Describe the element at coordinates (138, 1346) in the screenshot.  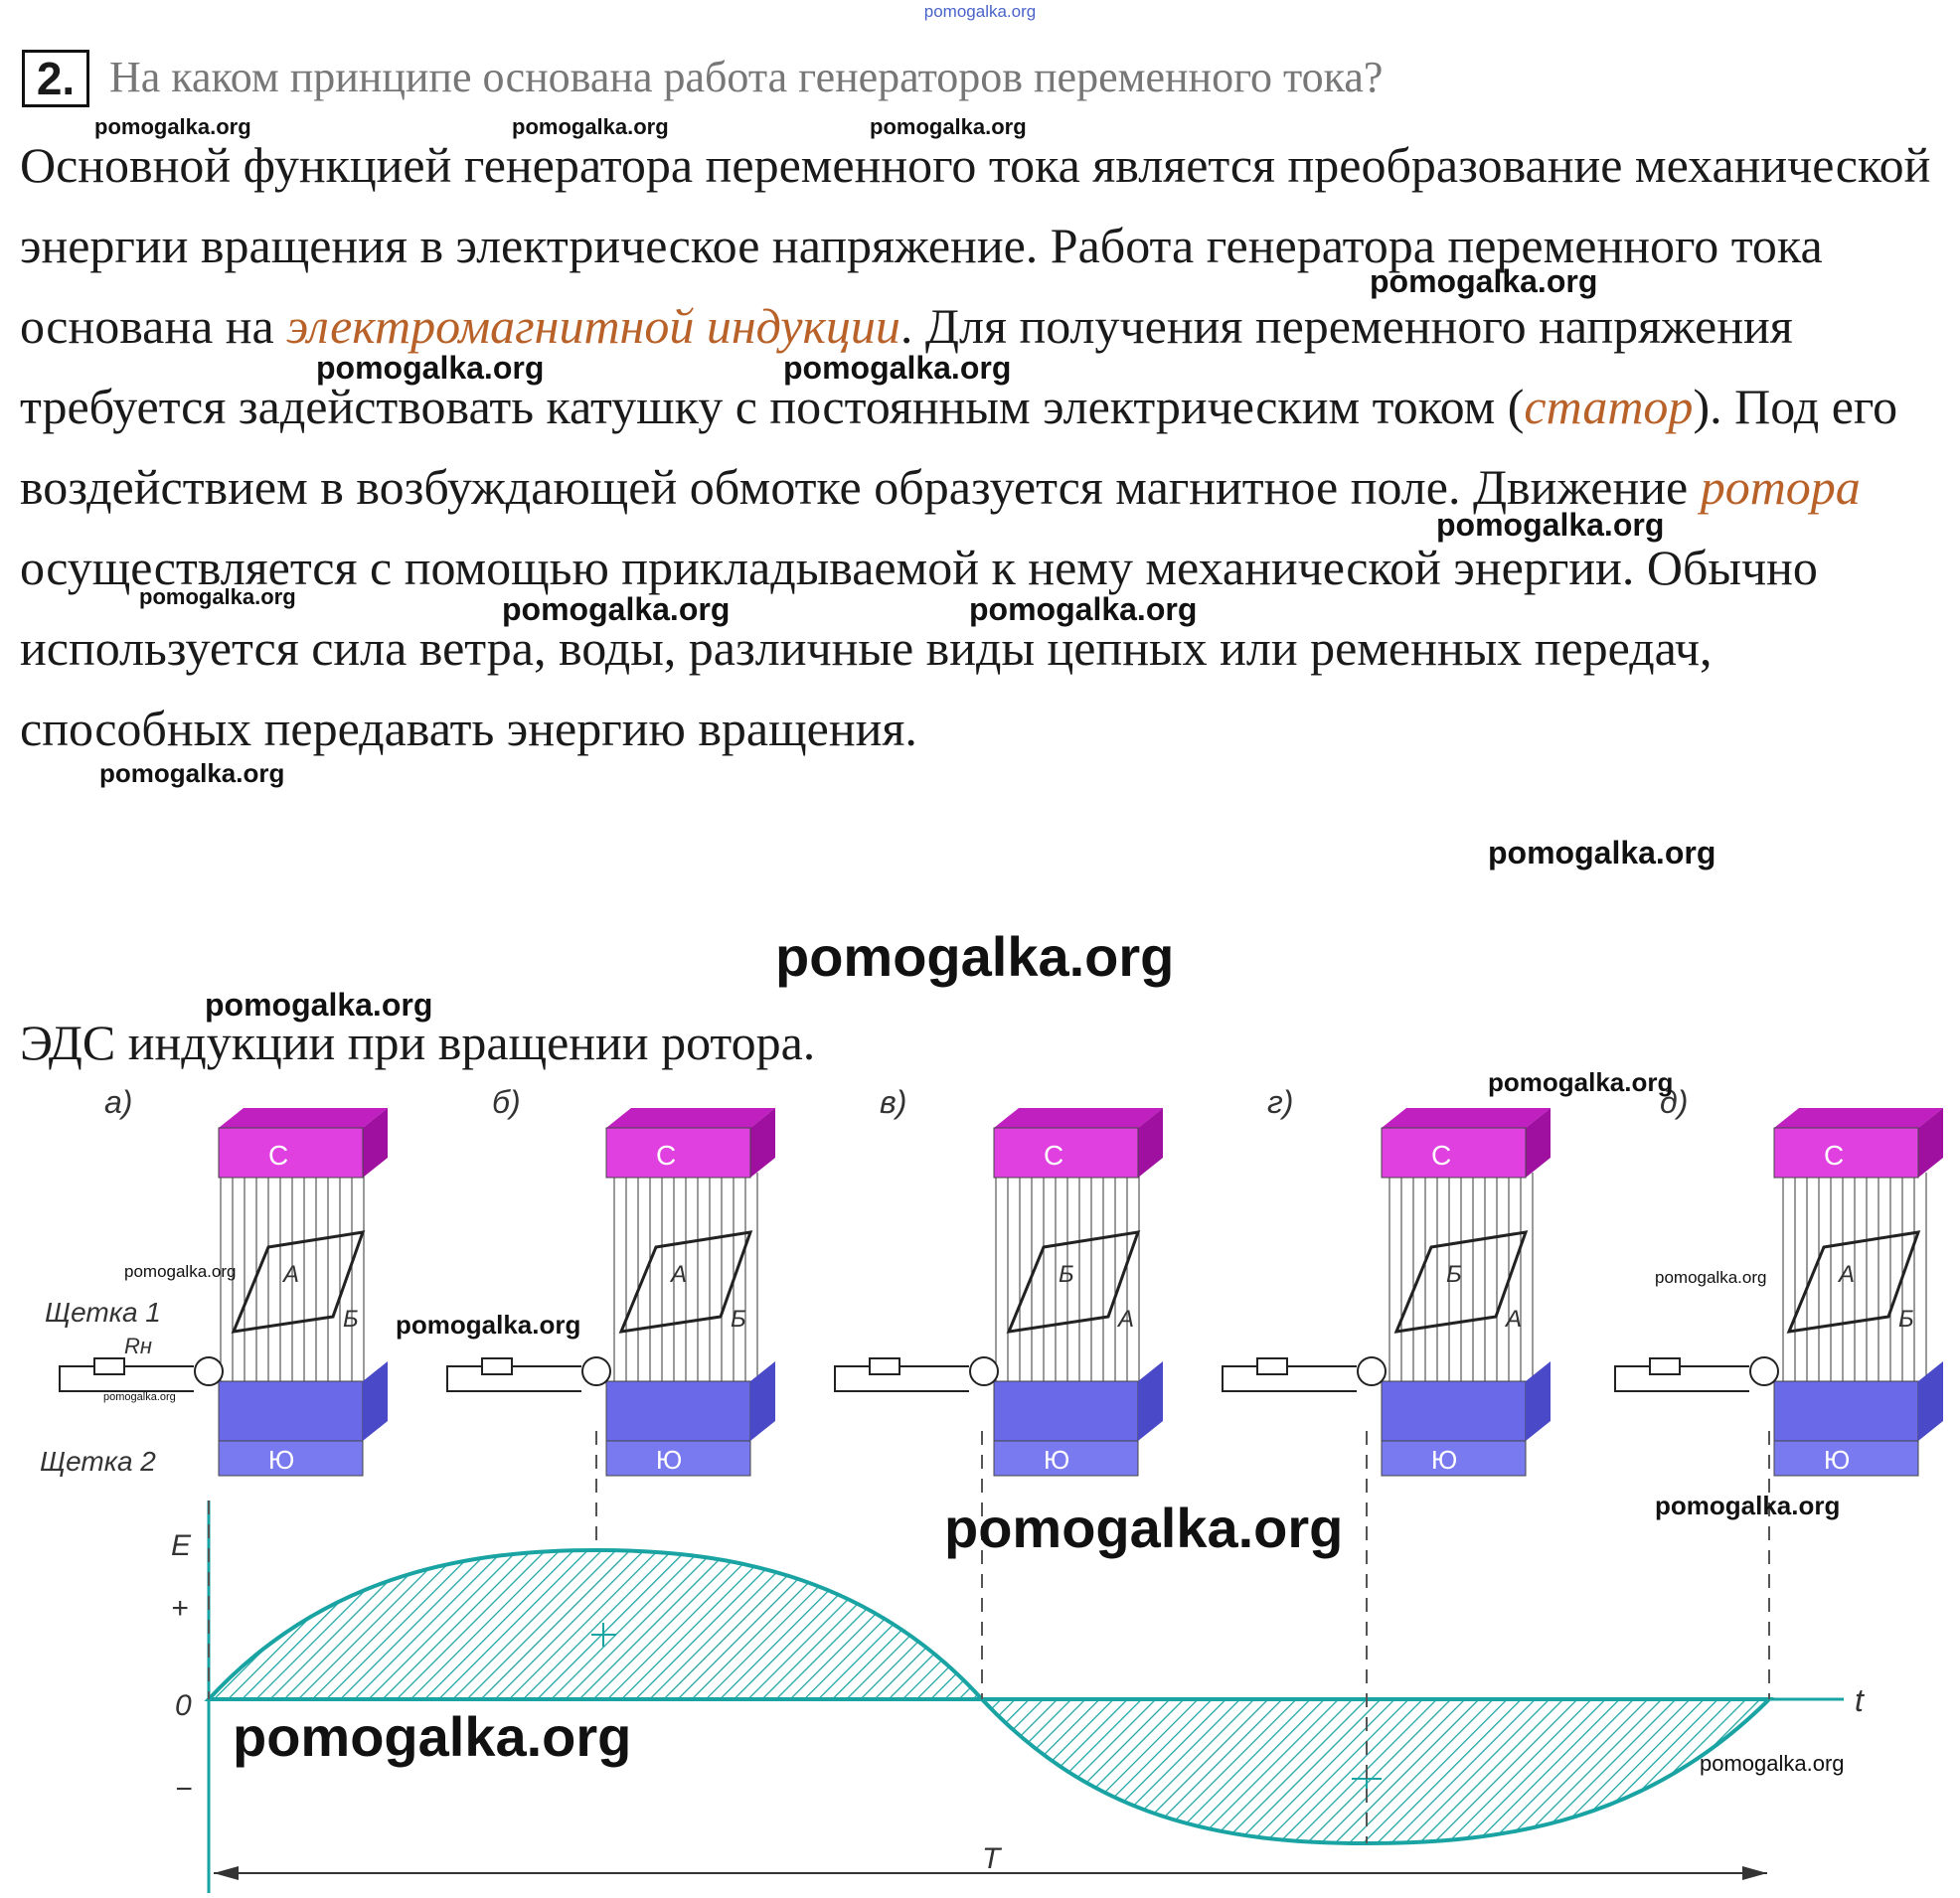
I see `resistor-label: Rн` at that location.